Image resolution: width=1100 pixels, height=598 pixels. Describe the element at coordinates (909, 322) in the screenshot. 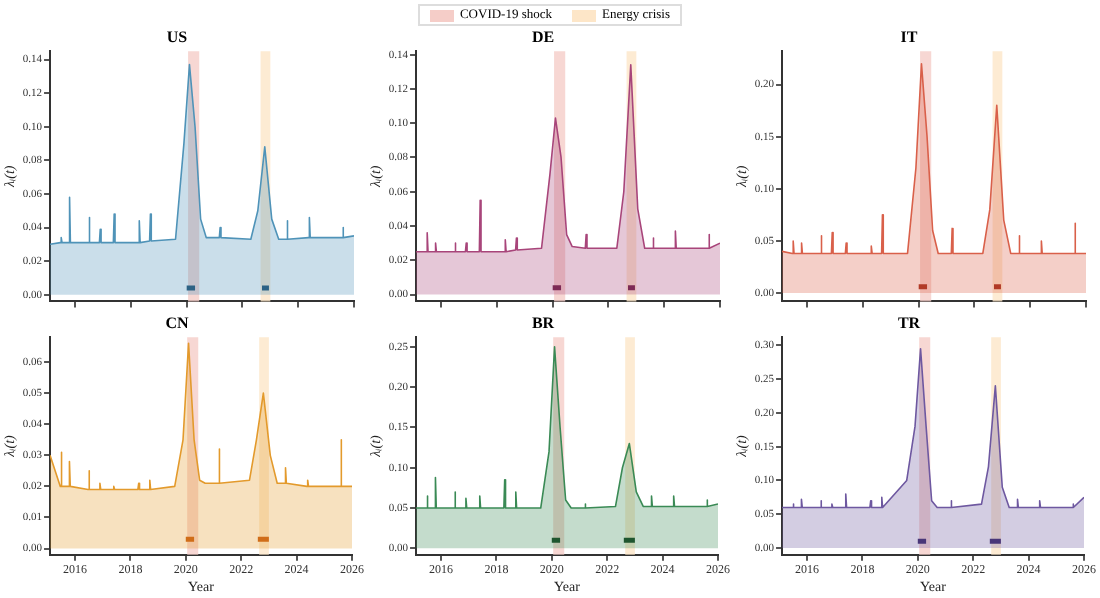

I see `chart-title: TR` at that location.